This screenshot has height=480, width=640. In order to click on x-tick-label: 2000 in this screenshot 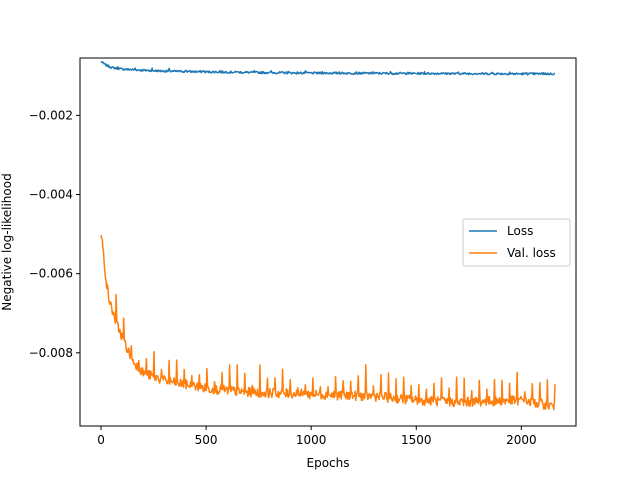, I will do `click(521, 440)`.